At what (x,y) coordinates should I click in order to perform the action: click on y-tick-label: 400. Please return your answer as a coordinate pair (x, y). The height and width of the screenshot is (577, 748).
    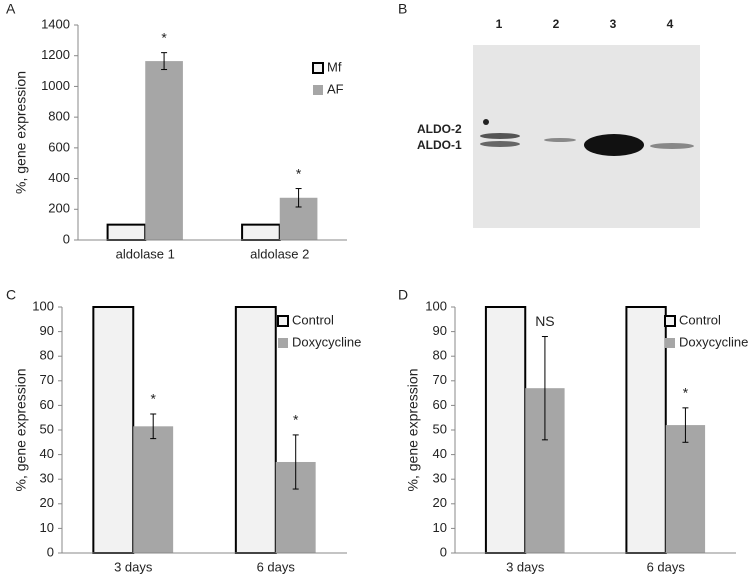
    Looking at the image, I should click on (59, 177).